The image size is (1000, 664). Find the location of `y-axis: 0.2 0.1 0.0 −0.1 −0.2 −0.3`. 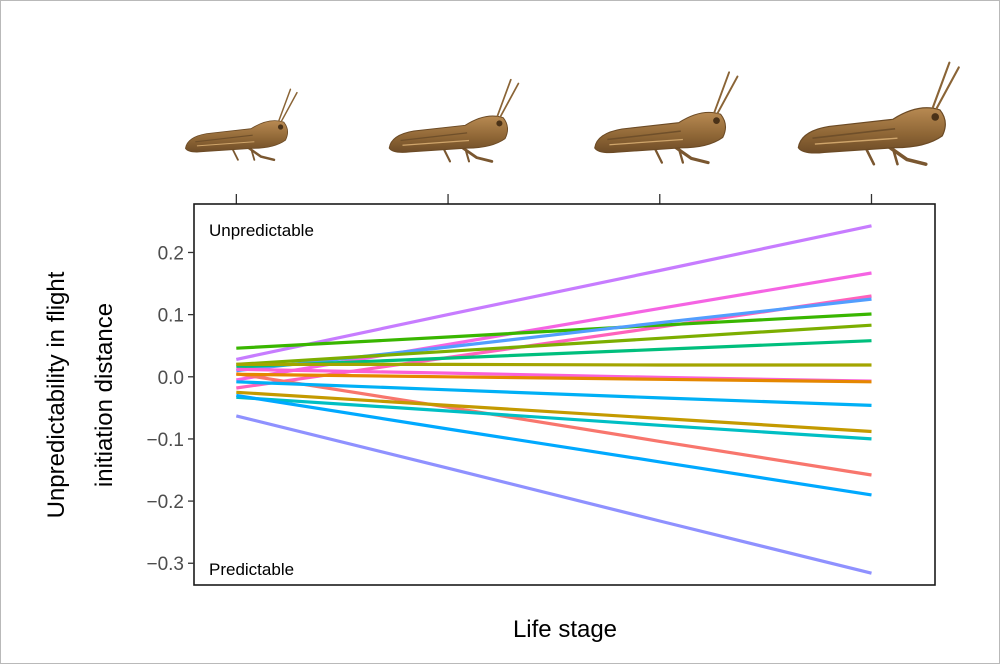

y-axis: 0.2 0.1 0.0 −0.1 −0.2 −0.3 is located at coordinates (170, 409).